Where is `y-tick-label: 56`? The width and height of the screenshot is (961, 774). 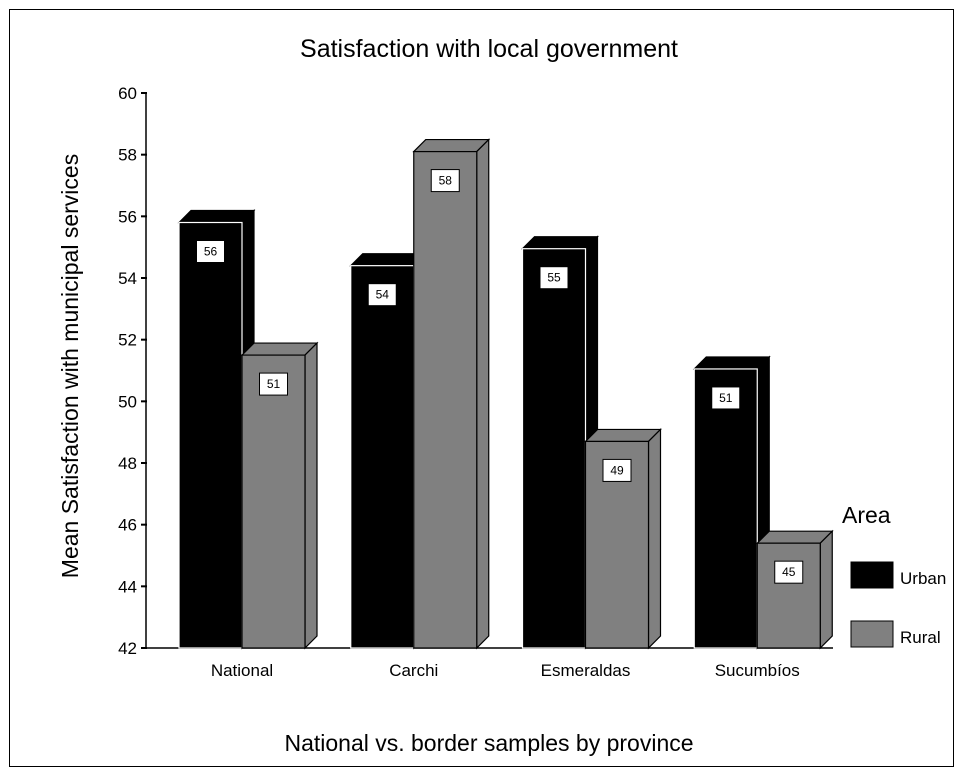 y-tick-label: 56 is located at coordinates (127, 216).